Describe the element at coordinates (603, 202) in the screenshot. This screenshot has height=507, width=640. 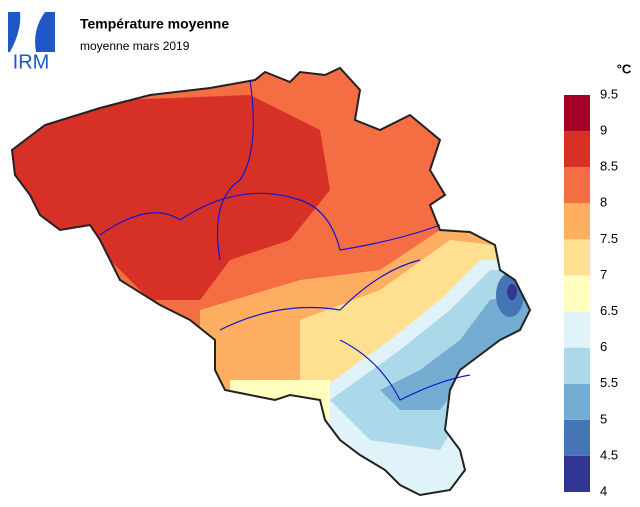
I see `legend-tick-label: 8` at that location.